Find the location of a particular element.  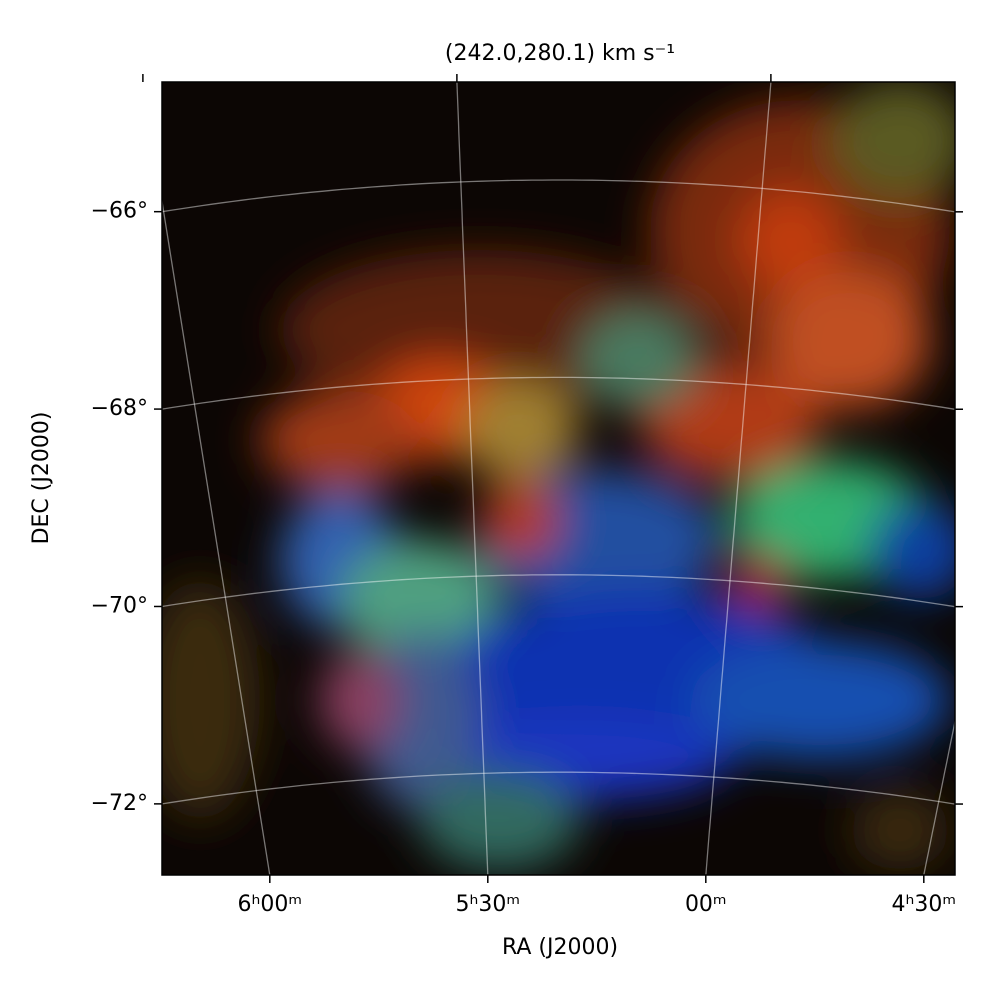

chart-title: (242.0,280.1) km s⁻¹ is located at coordinates (560, 53).